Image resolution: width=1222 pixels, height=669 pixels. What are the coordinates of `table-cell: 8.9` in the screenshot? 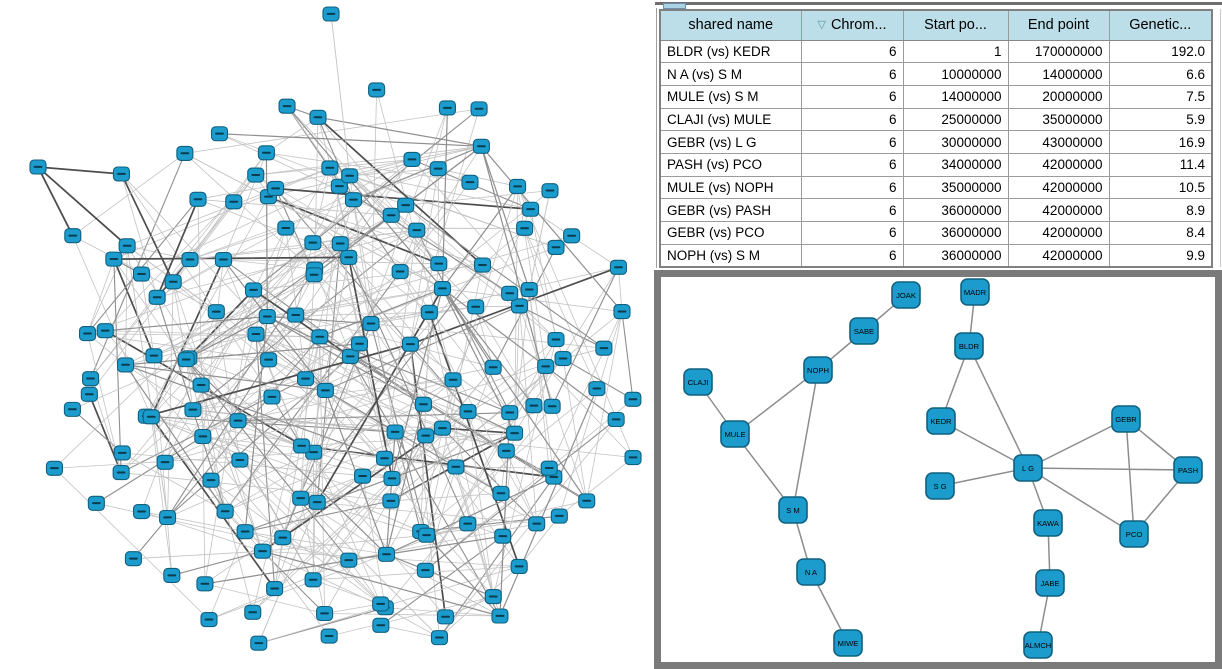 It's located at (1160, 210).